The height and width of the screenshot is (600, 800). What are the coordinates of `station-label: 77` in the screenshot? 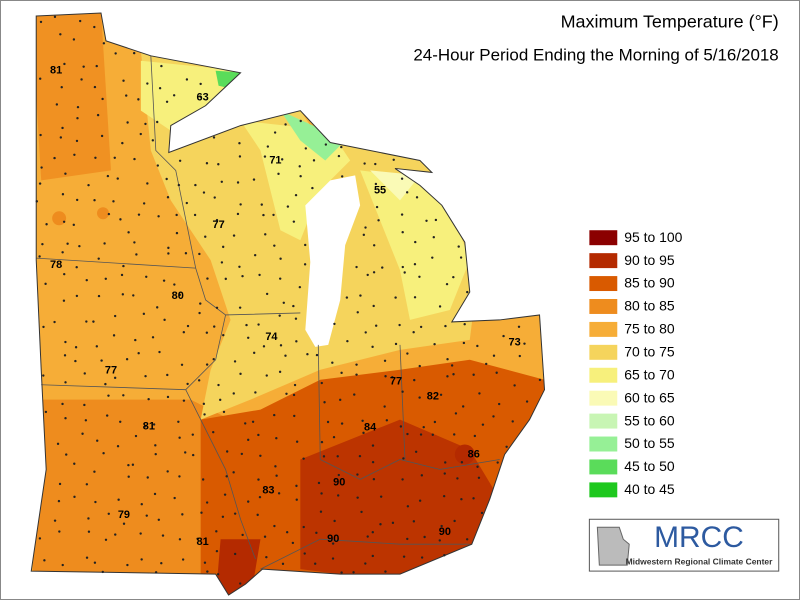 It's located at (396, 382).